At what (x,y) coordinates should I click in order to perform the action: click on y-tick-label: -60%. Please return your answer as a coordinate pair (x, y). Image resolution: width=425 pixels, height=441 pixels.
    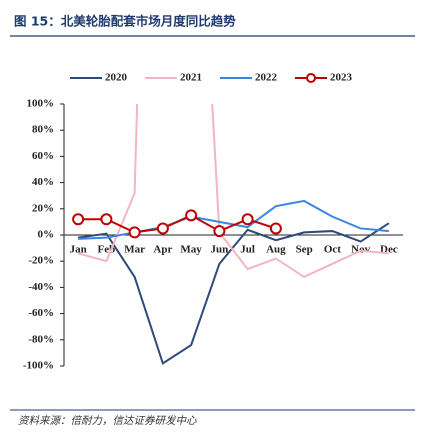
    Looking at the image, I should click on (41, 313).